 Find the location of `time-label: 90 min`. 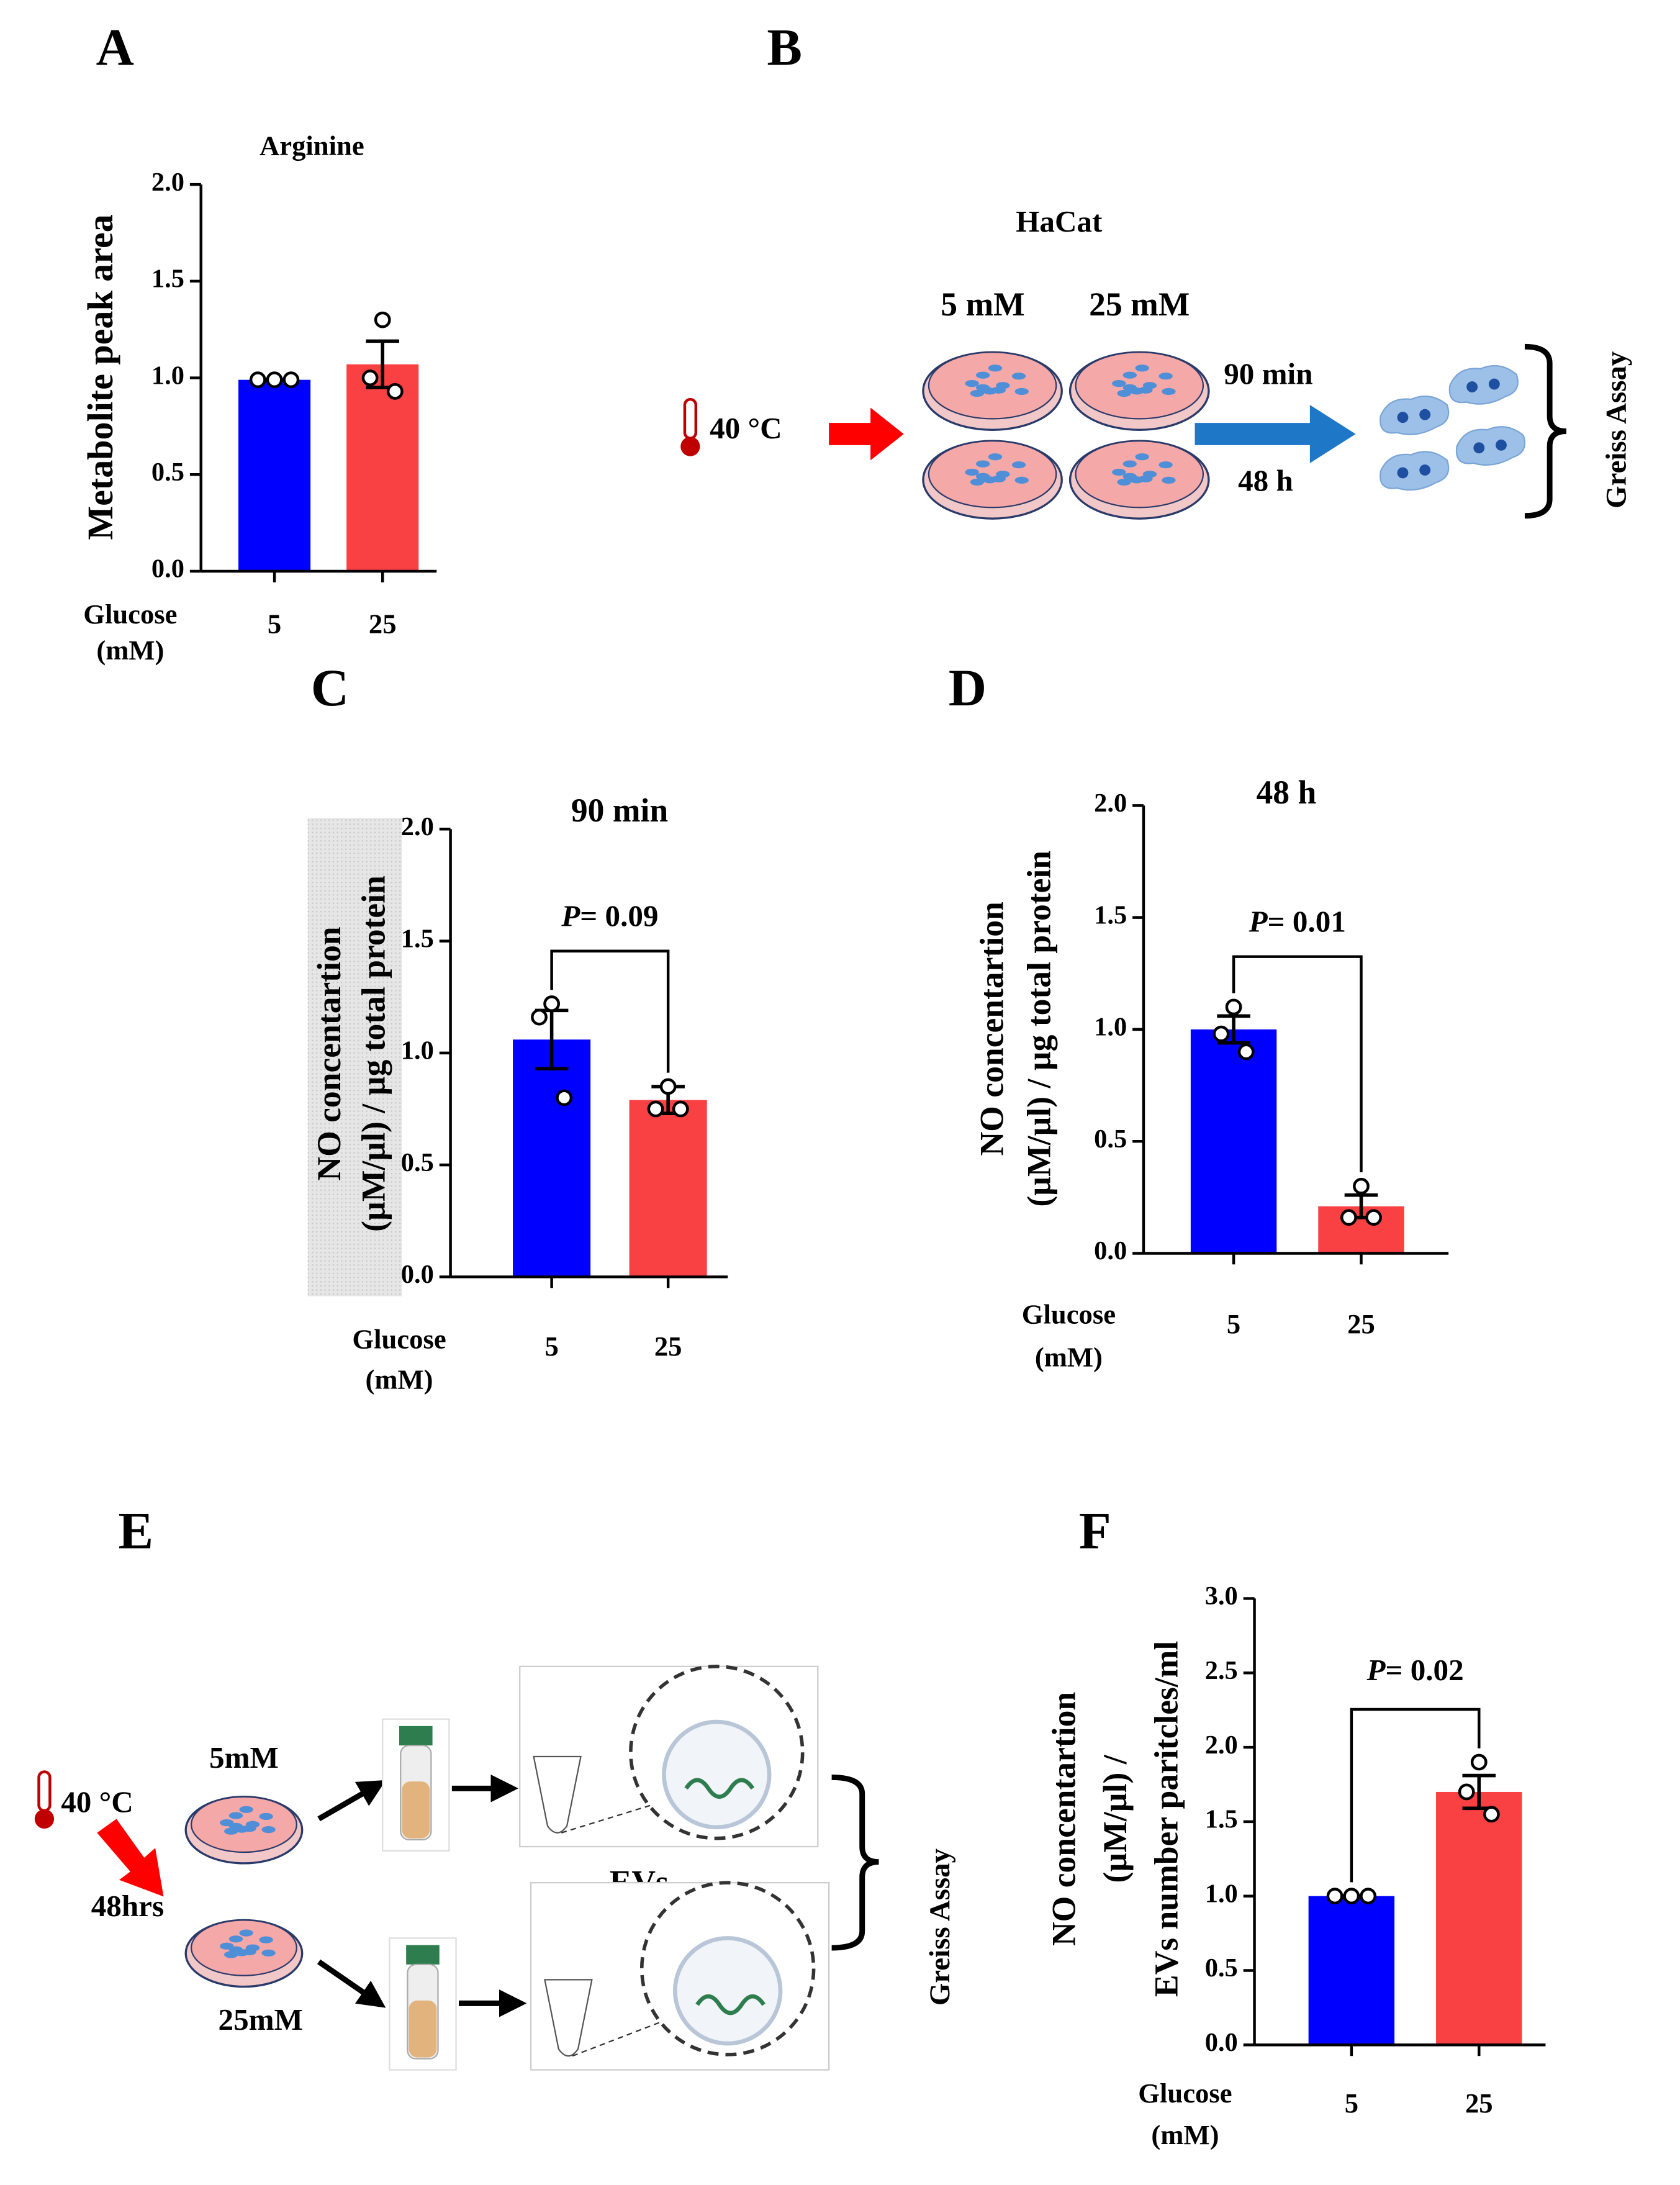

time-label: 90 min is located at coordinates (1268, 374).